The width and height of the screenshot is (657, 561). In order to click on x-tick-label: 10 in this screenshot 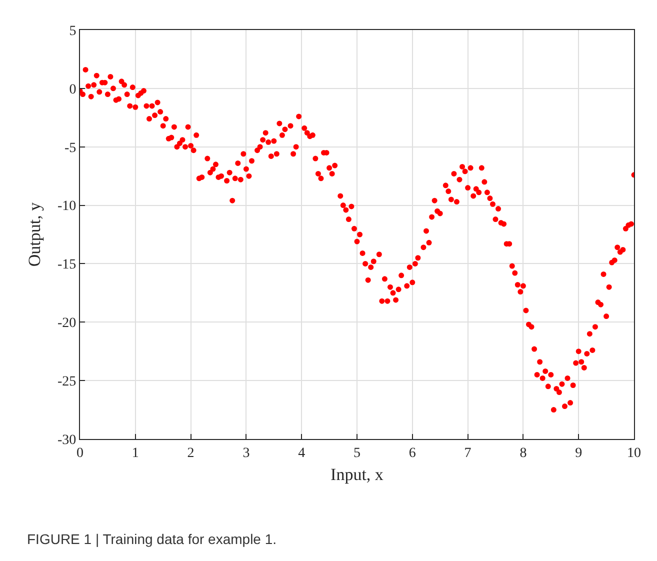, I will do `click(634, 453)`.